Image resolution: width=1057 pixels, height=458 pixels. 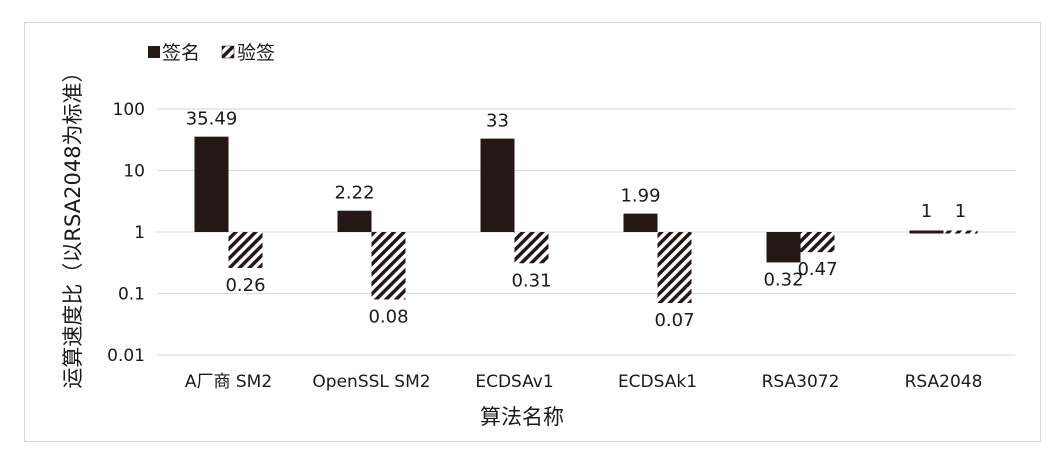 I want to click on legend-label-verify: 验签, so click(x=256, y=53).